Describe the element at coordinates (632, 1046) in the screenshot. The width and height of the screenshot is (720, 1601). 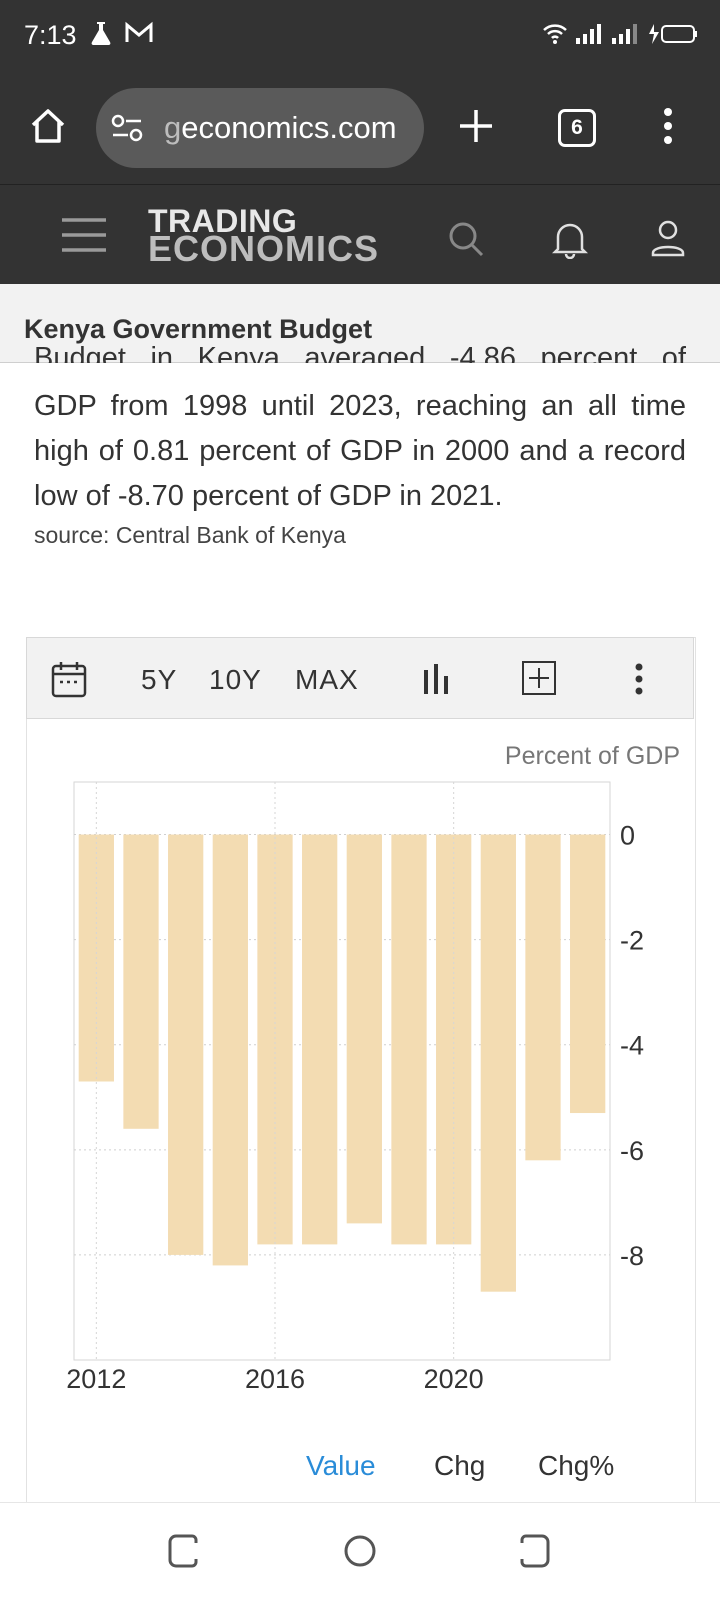
I see `y-tick-label: -4` at that location.